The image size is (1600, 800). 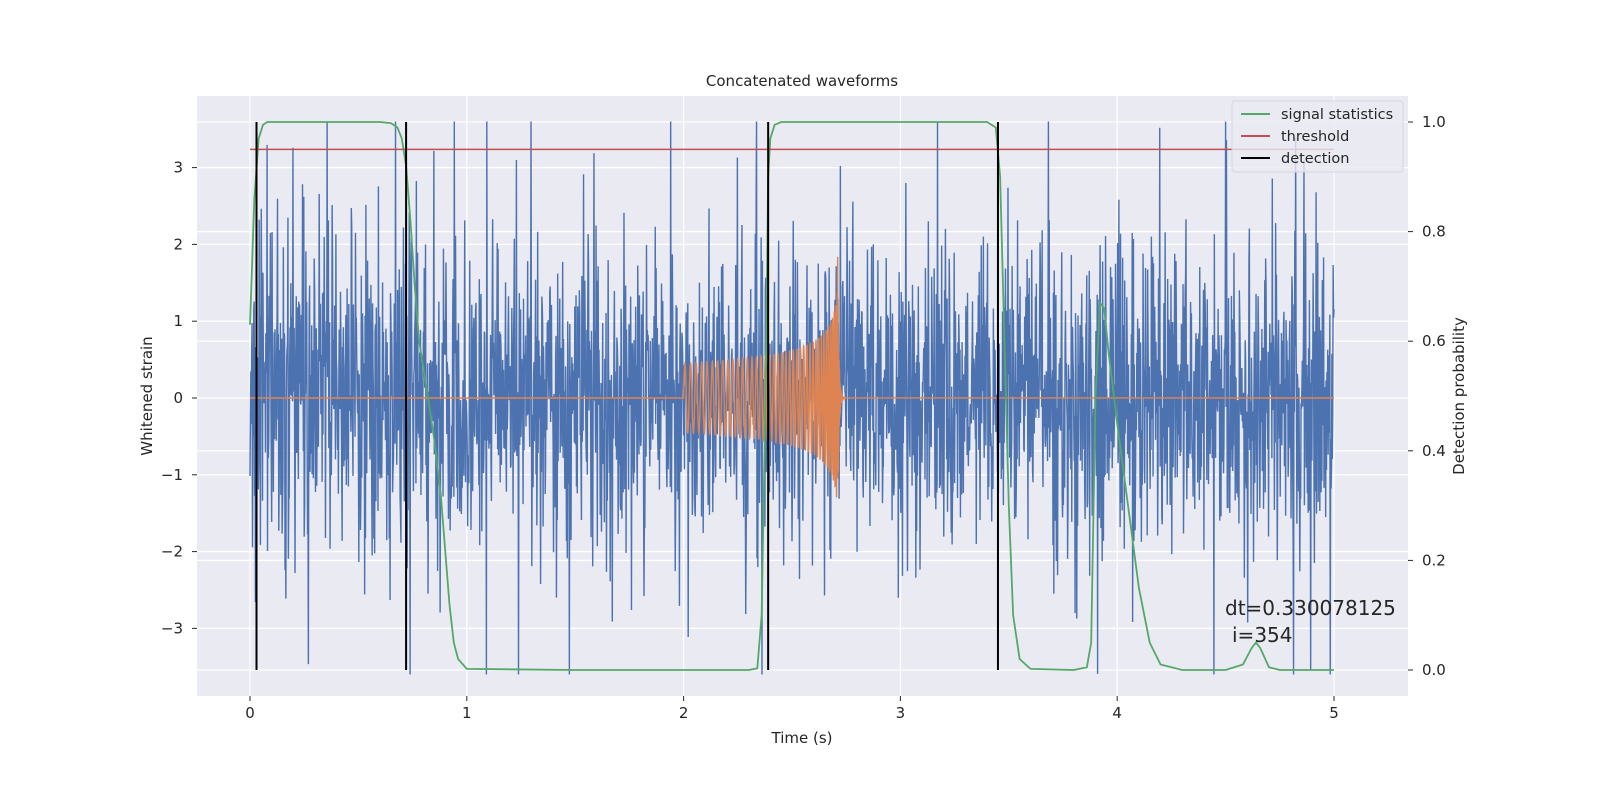 I want to click on y-right-tick-label: 1.0, so click(x=1434, y=122).